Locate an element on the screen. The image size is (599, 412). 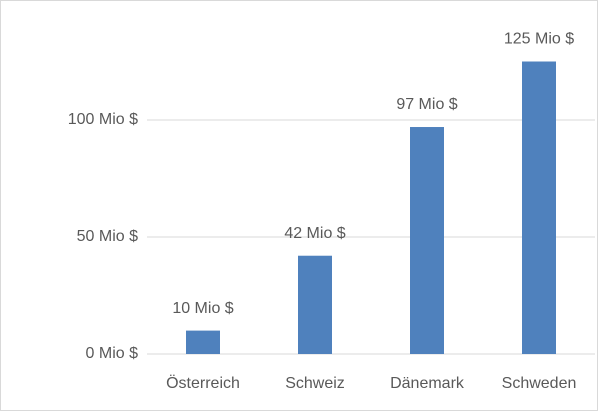
x-tick-label: Österreich is located at coordinates (203, 383).